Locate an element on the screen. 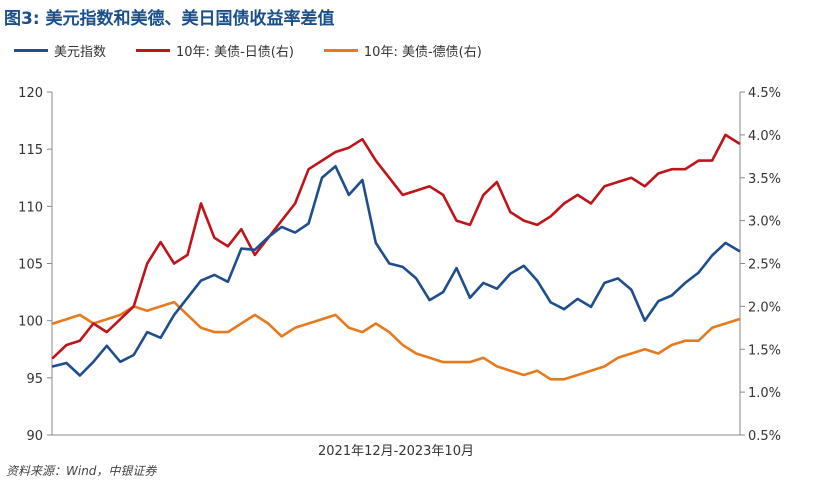  chart-title: 图3: 美元指数和美德、美日国债收益率差值 is located at coordinates (169, 19).